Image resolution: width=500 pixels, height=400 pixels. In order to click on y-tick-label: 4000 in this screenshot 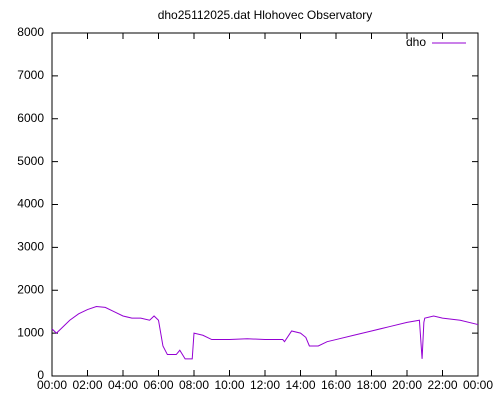, I will do `click(30, 204)`.